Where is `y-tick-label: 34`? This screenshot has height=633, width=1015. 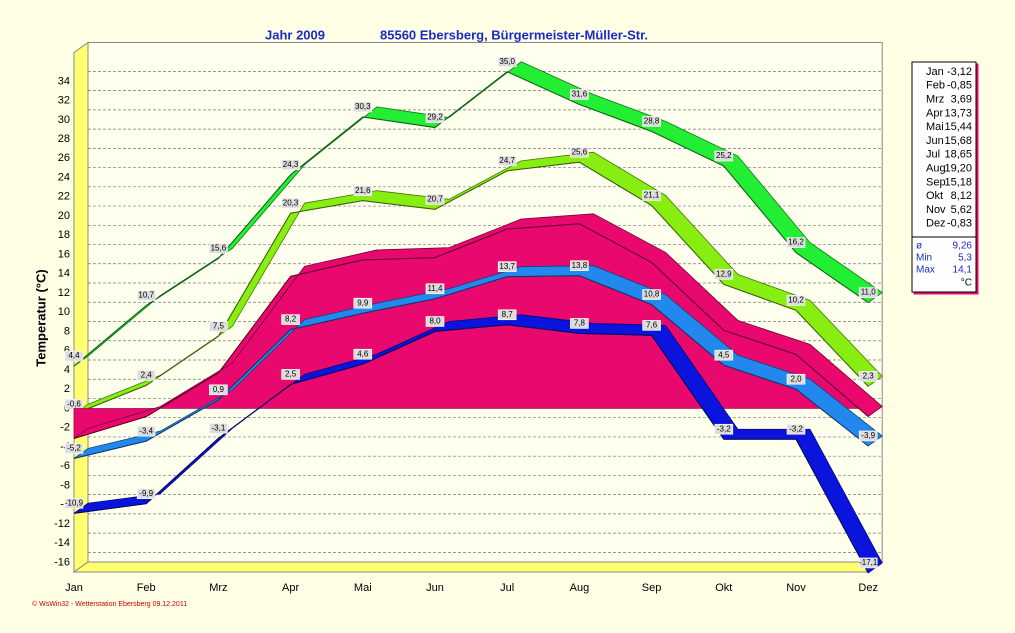 y-tick-label: 34 is located at coordinates (64, 81).